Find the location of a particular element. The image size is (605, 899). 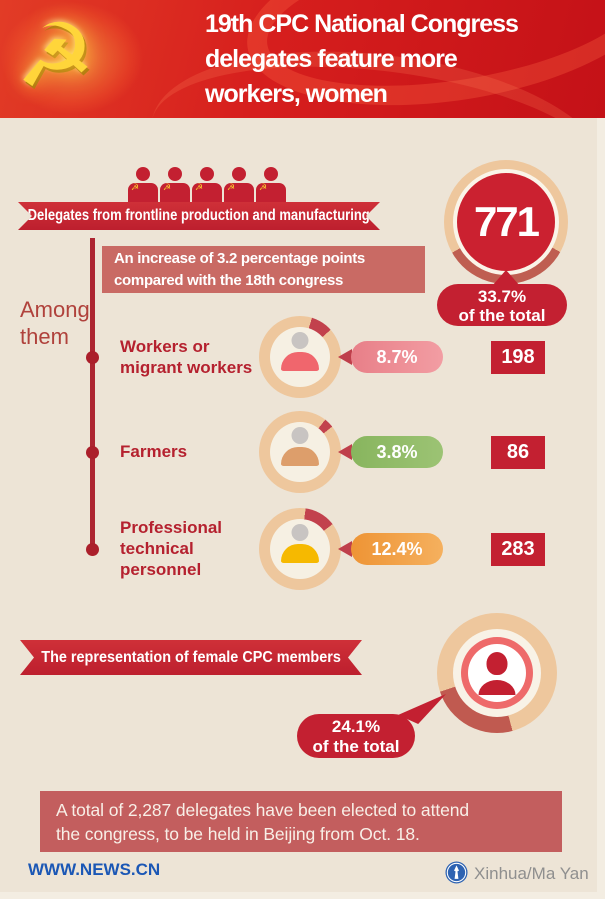

count-value: 86 is located at coordinates (518, 451).